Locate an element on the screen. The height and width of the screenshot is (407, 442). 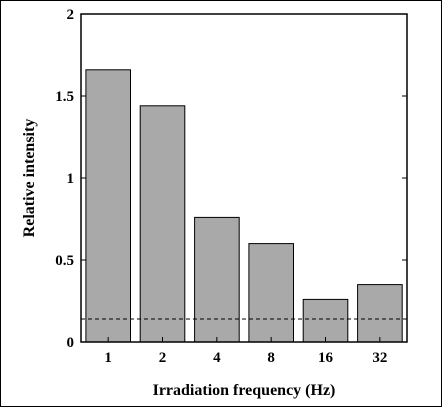
x-tick-label: 4 is located at coordinates (217, 358).